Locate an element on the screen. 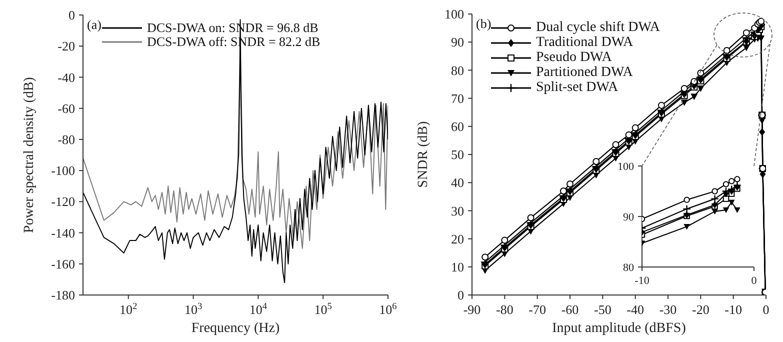  y-tick-label: 30 is located at coordinates (457, 210).